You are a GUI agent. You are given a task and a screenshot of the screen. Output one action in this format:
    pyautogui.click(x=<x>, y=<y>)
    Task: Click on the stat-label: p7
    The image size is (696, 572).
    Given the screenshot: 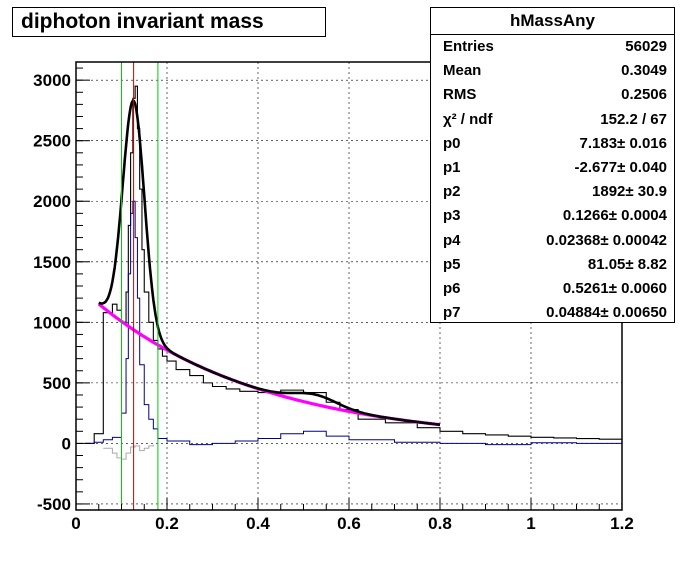 What is the action you would take?
    pyautogui.click(x=452, y=313)
    